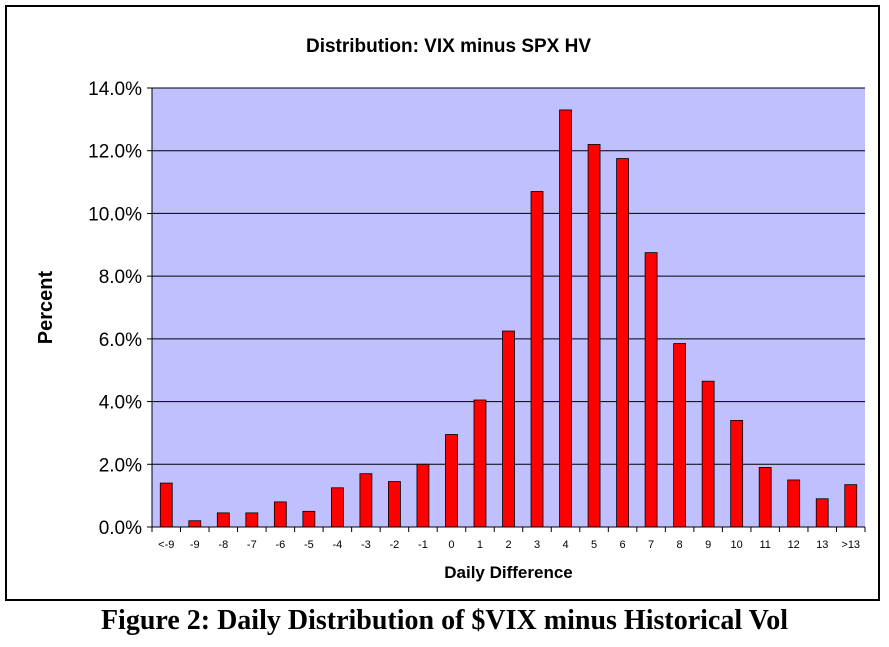 The image size is (889, 647). What do you see at coordinates (680, 545) in the screenshot?
I see `x-tick-label: 8` at bounding box center [680, 545].